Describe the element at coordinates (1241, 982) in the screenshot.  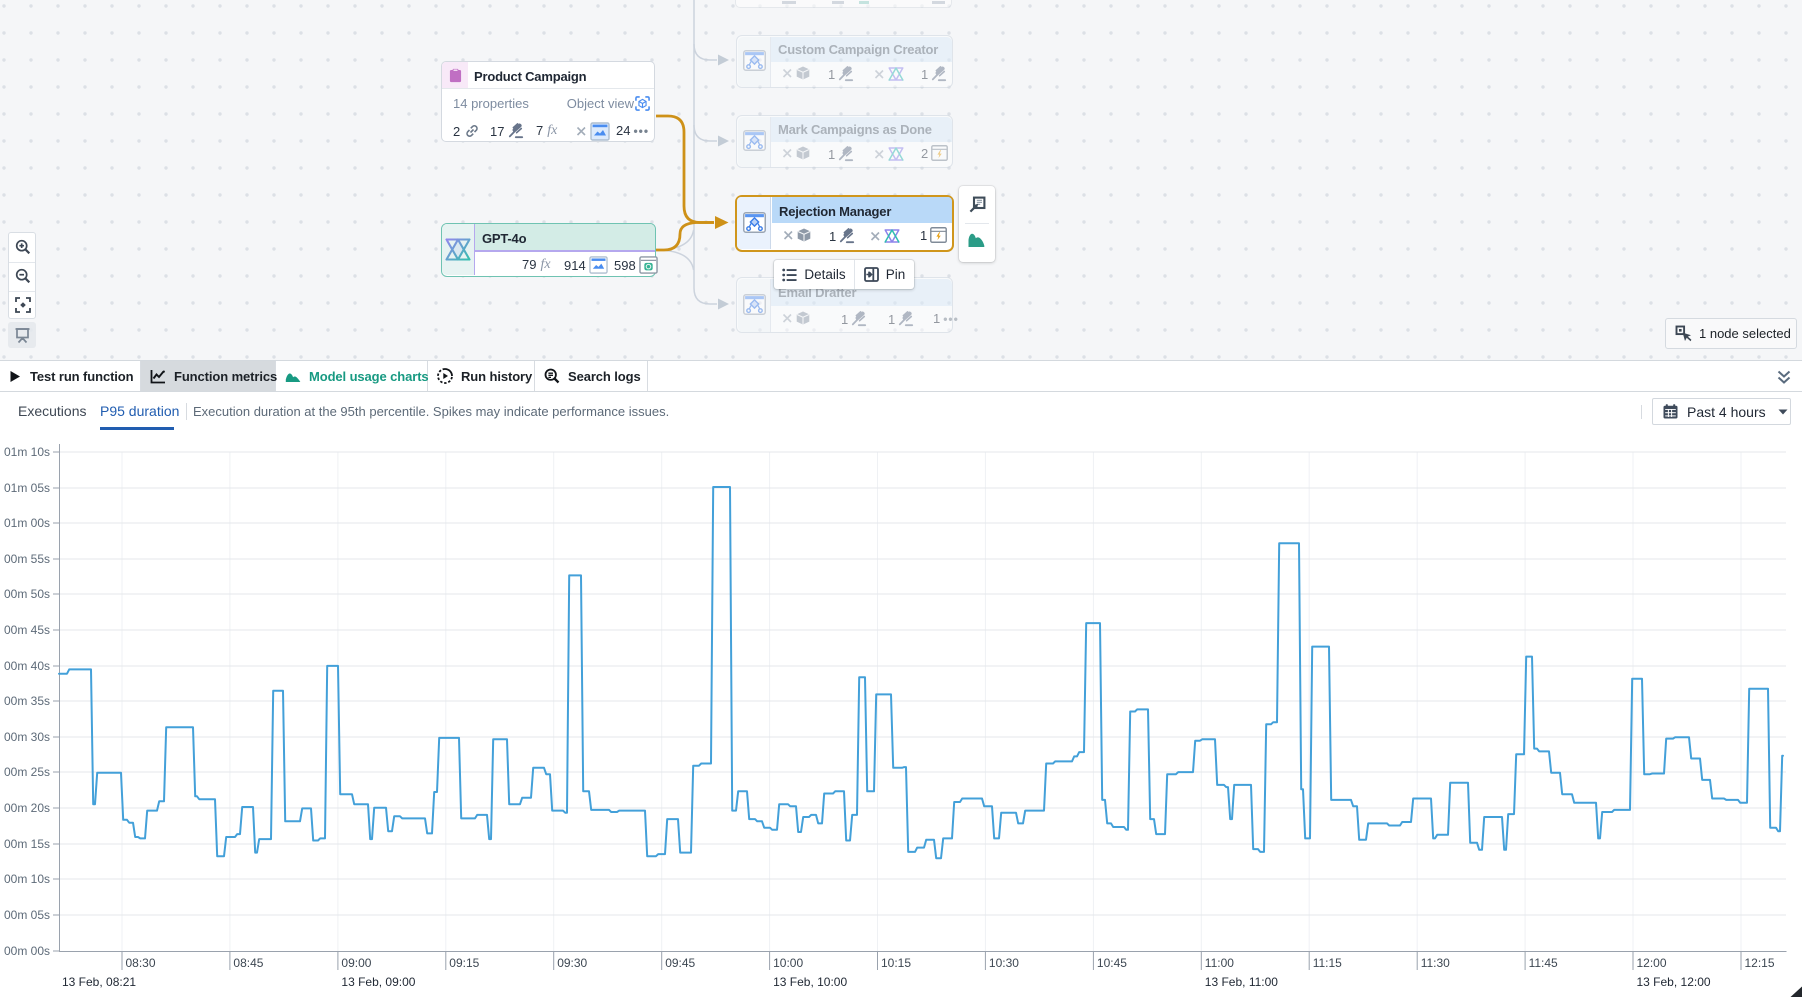
I see `svg-text: 13 Feb, 11:00` at that location.